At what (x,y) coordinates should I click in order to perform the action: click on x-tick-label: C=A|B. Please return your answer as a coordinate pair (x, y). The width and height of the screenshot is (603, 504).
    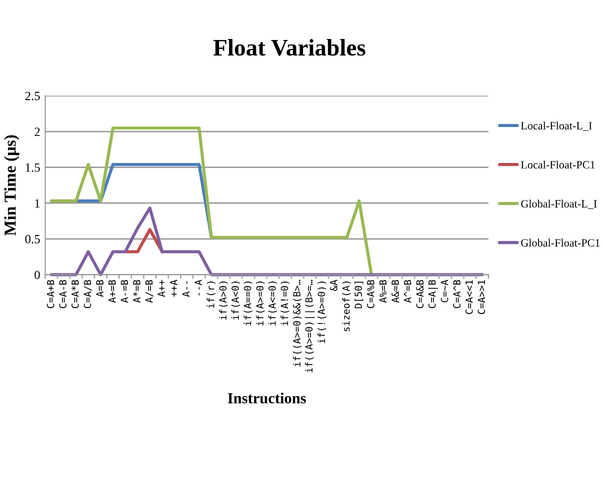
    Looking at the image, I should click on (433, 294).